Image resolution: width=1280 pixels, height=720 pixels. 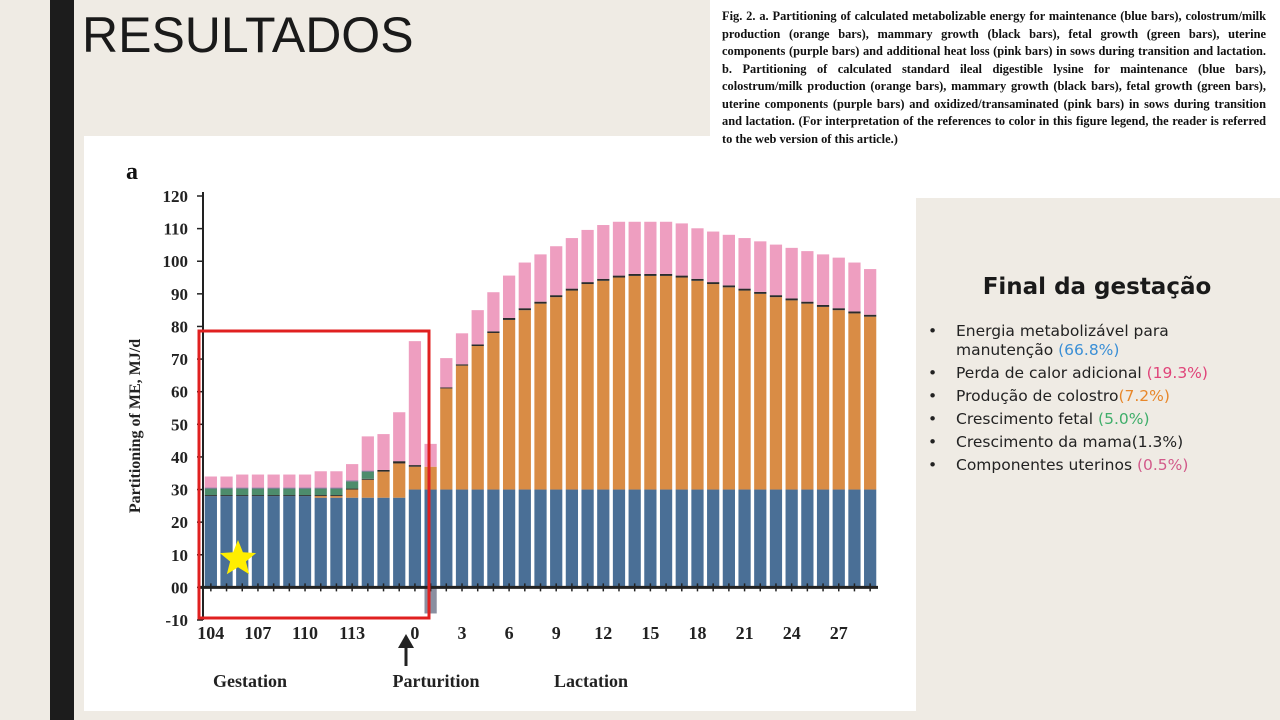 I want to click on summary-item-colostrum: • Produção de colostro(7.2%), so click(x=1098, y=396).